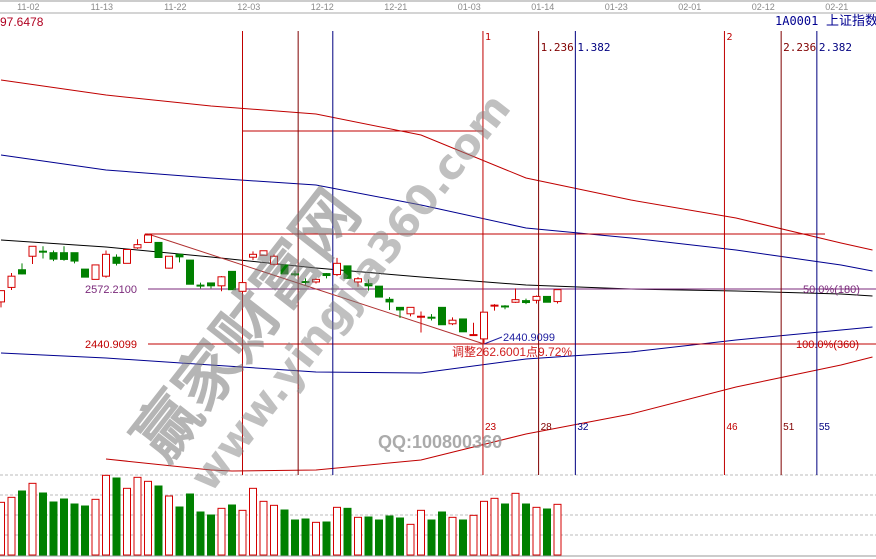  Describe the element at coordinates (835, 47) in the screenshot. I see `fib-ratio-label: 2.382` at that location.